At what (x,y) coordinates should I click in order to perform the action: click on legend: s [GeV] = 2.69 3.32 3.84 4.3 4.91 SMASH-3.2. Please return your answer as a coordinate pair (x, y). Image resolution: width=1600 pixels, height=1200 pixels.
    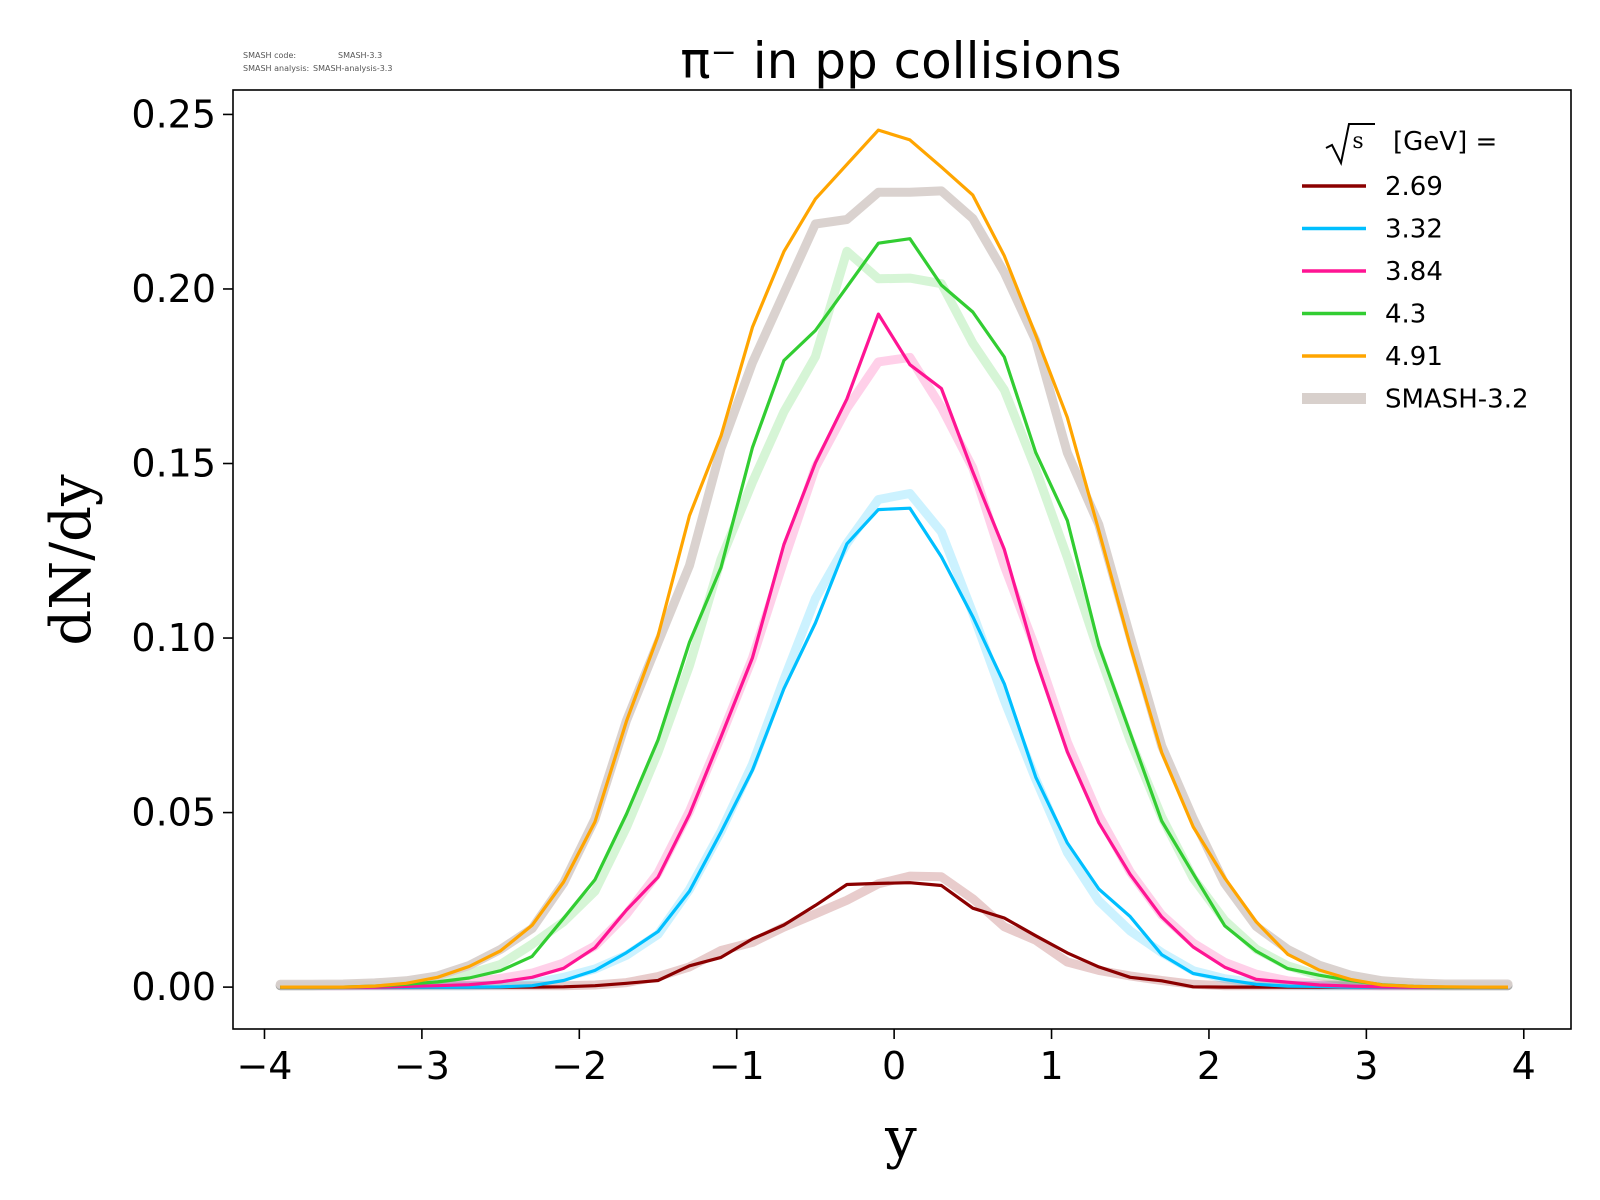
    Looking at the image, I should click on (1415, 269).